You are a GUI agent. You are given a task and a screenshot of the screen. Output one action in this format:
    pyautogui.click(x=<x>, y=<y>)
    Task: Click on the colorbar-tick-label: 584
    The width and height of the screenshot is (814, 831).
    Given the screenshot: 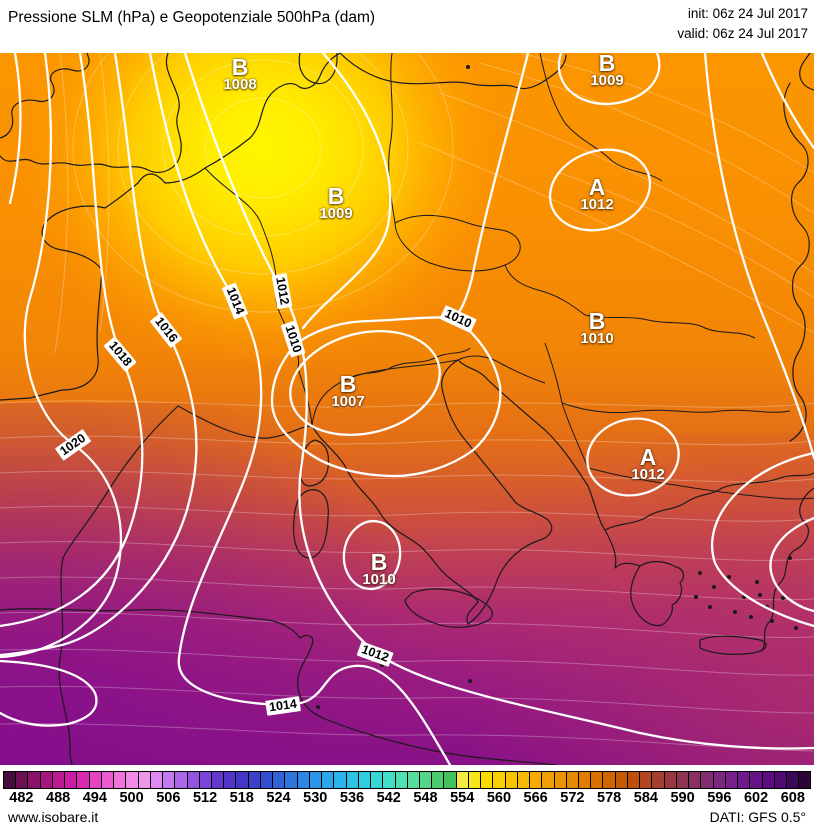 What is the action you would take?
    pyautogui.click(x=645, y=798)
    